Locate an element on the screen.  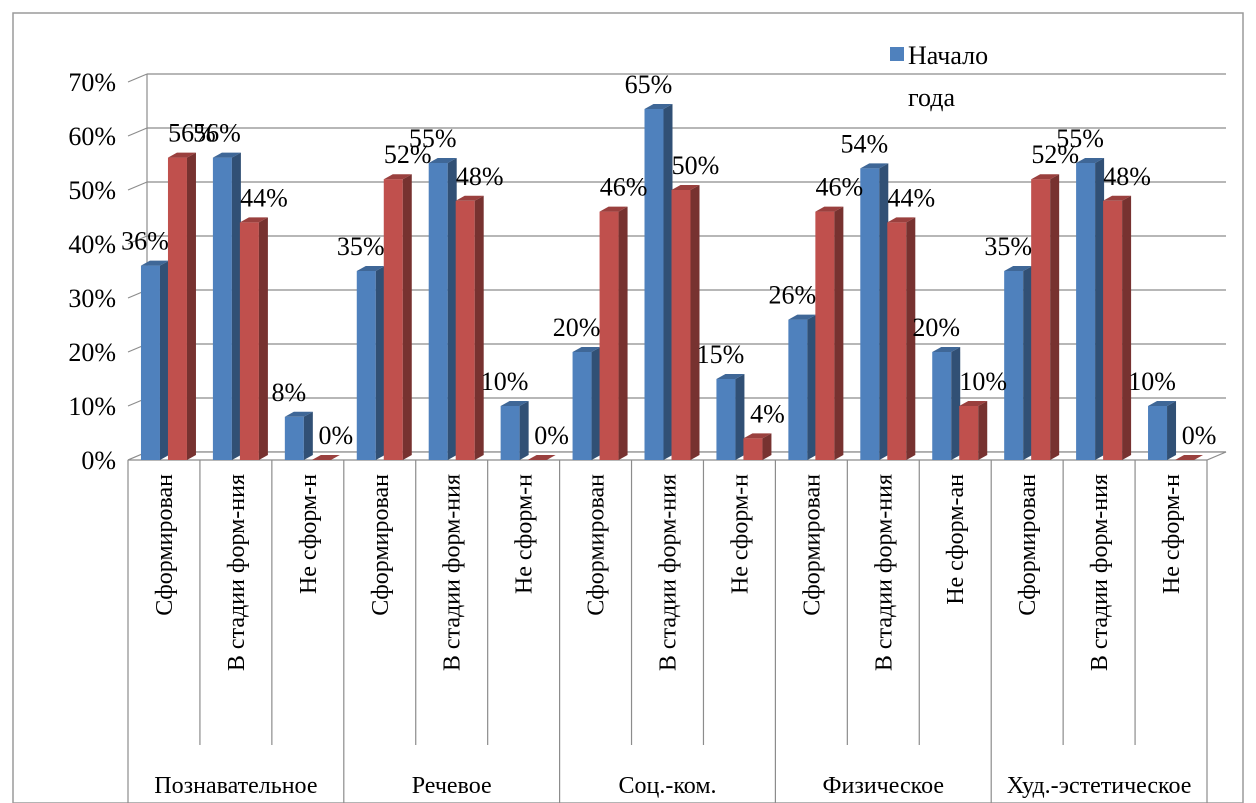
data-label-series2: 50% is located at coordinates (696, 165).